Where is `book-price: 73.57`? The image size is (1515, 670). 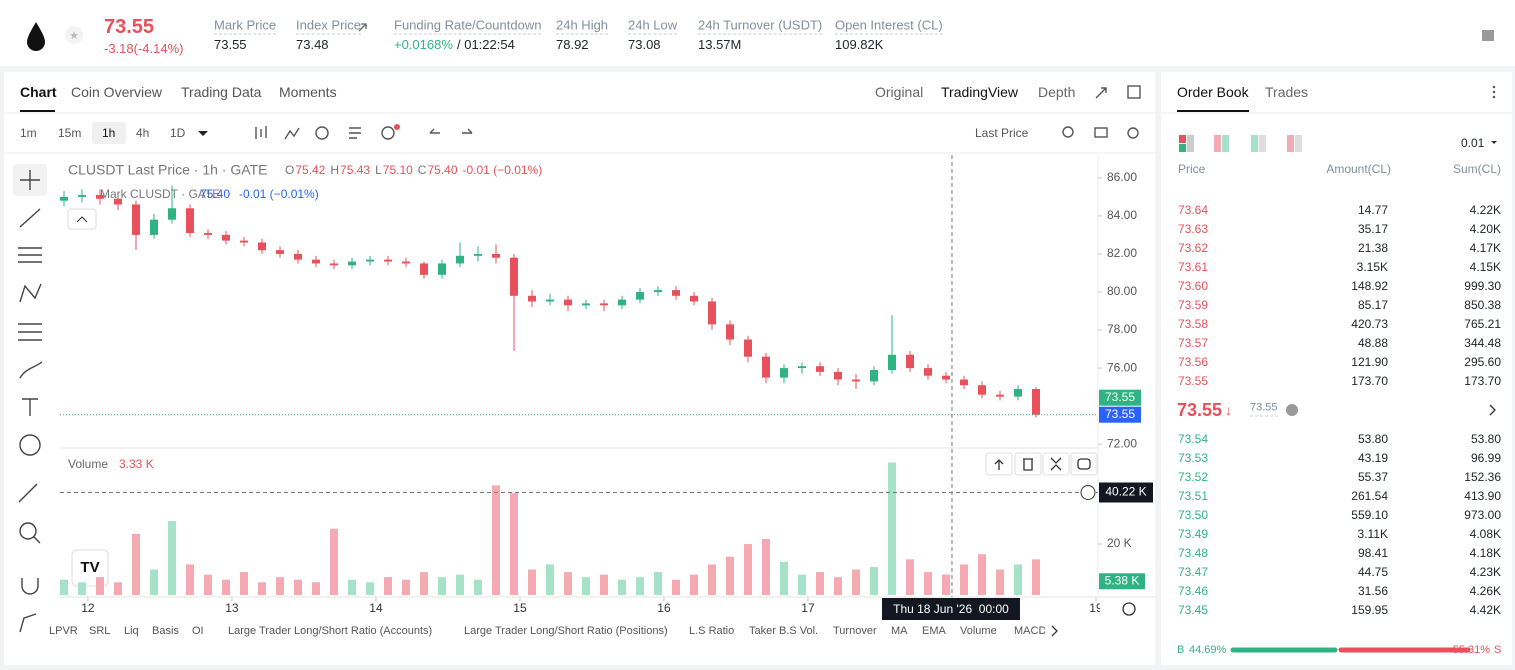 book-price: 73.57 is located at coordinates (1193, 343).